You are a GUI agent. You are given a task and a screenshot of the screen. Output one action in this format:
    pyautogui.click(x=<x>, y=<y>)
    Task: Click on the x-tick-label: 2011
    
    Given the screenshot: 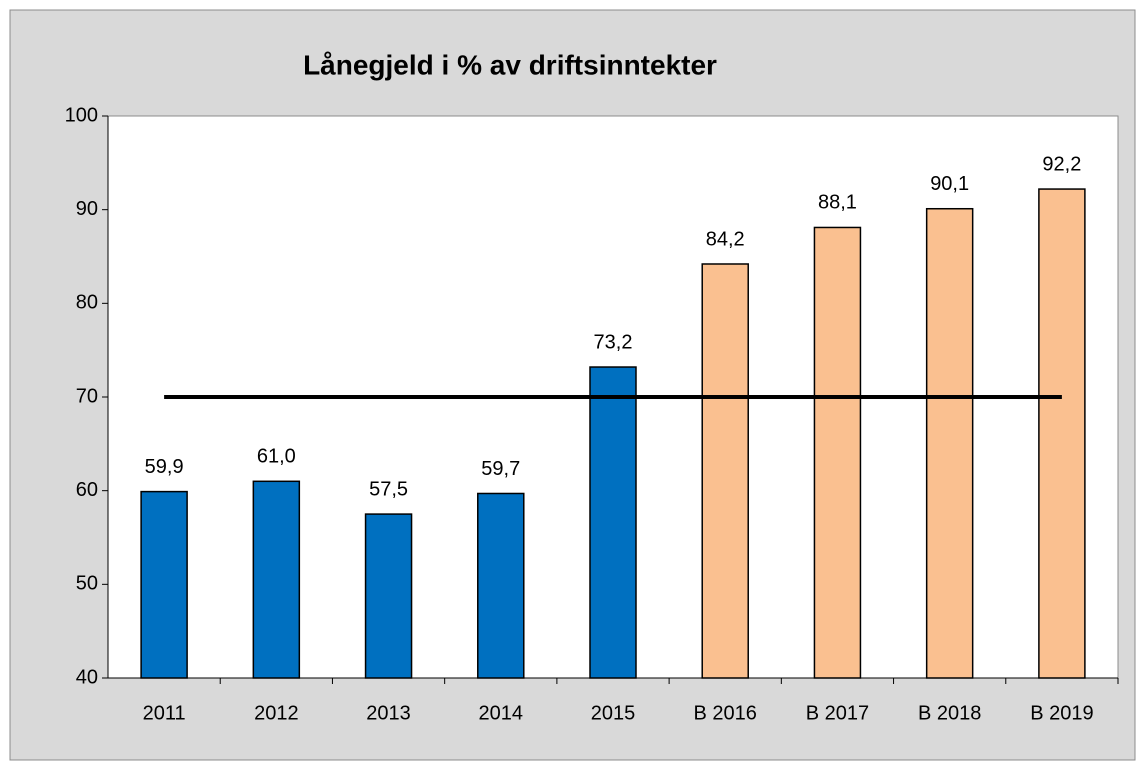 What is the action you would take?
    pyautogui.click(x=164, y=713)
    